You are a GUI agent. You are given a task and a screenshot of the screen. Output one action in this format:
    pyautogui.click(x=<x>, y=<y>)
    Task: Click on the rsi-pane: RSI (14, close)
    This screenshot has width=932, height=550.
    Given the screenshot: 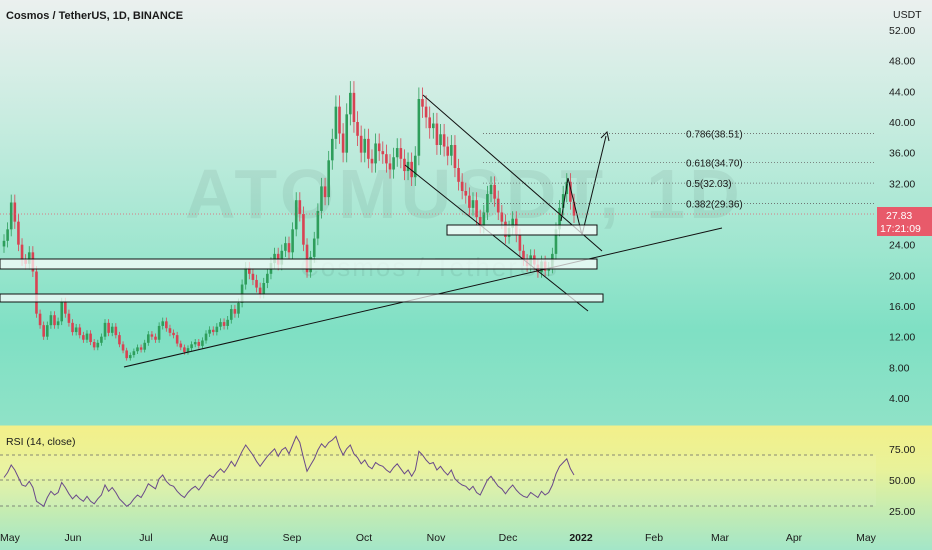 What is the action you would take?
    pyautogui.click(x=438, y=471)
    